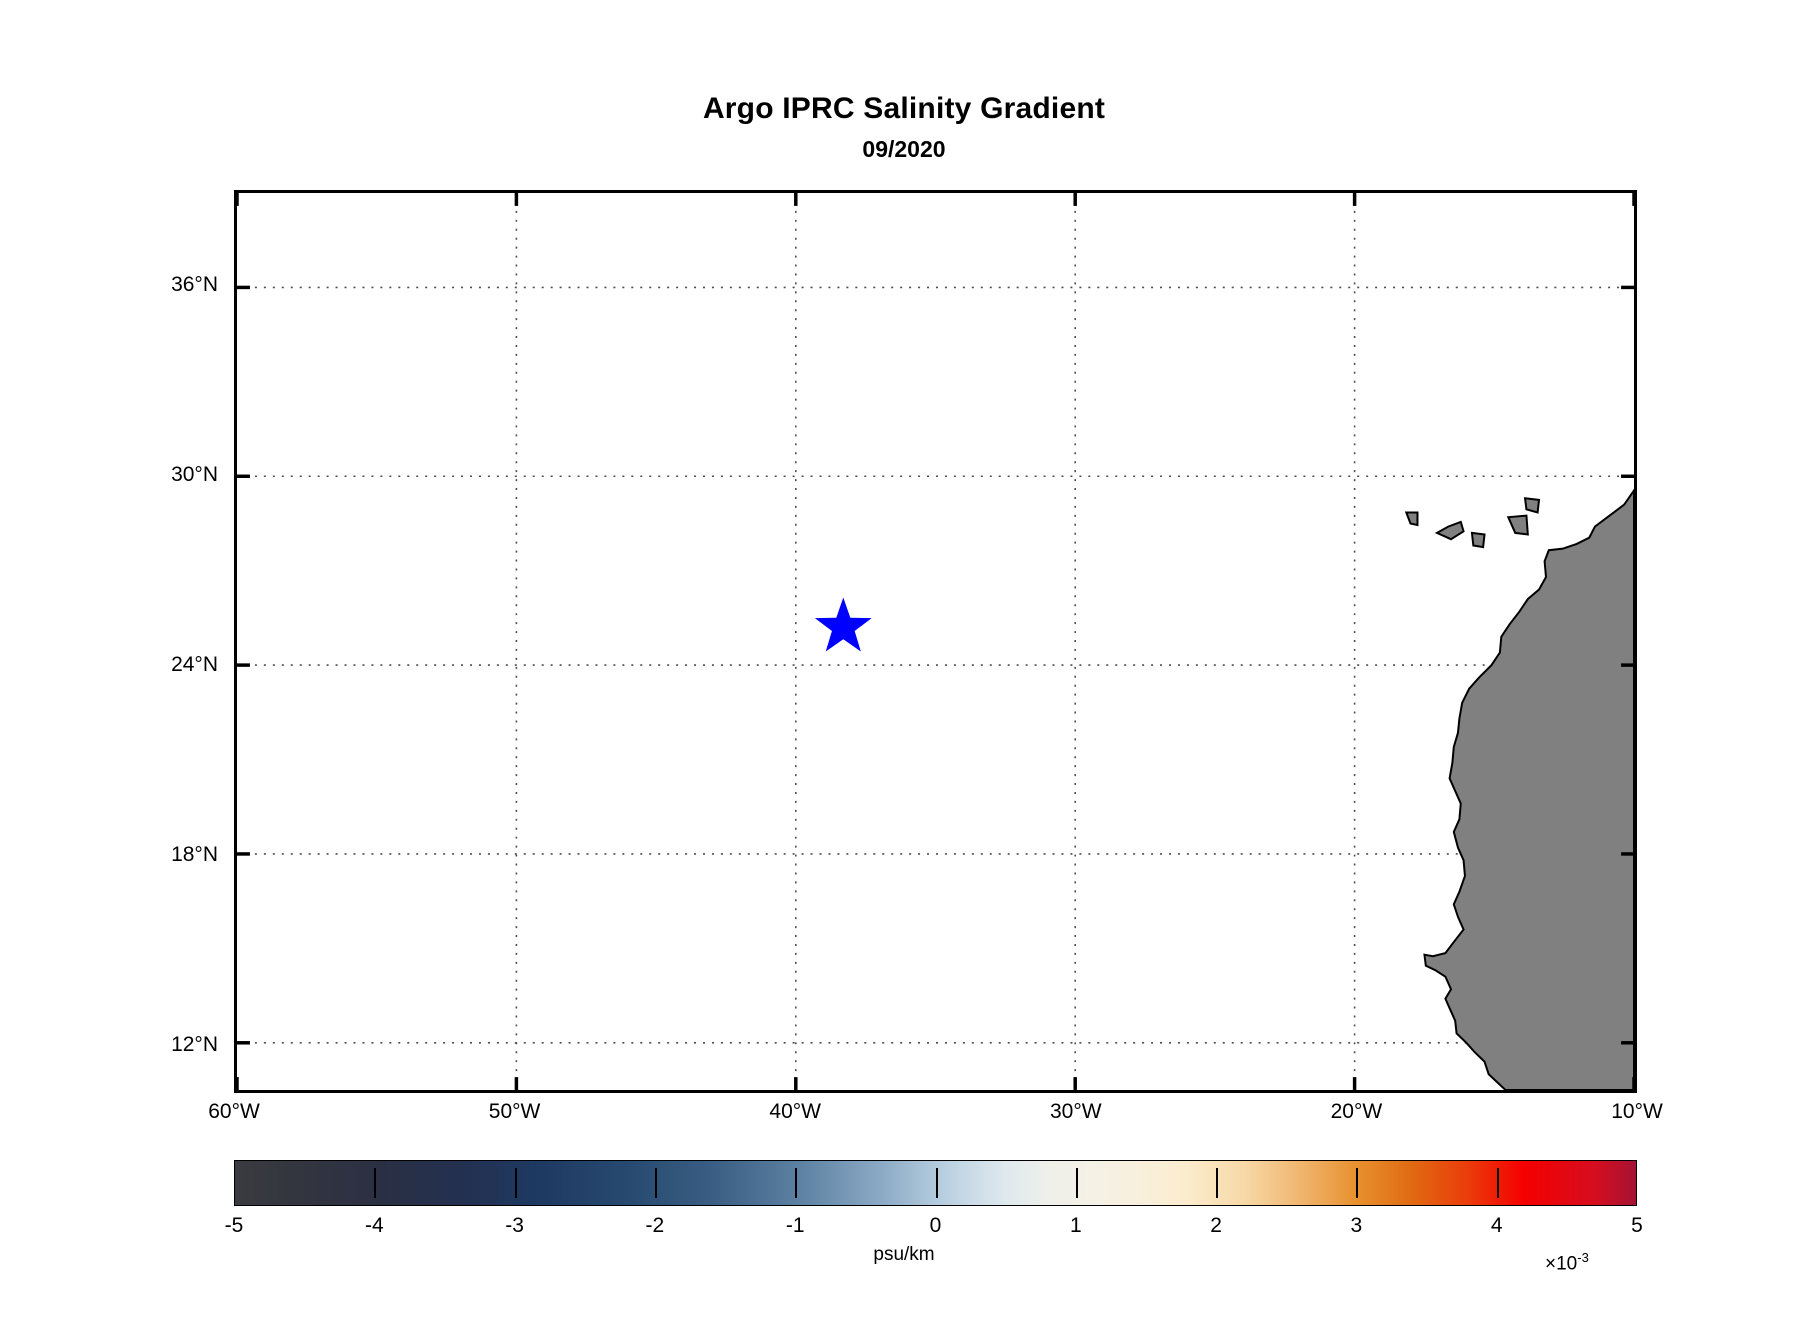 The height and width of the screenshot is (1333, 1808). Describe the element at coordinates (1561, 1264) in the screenshot. I see `colorbar-exponent-base: ×10` at that location.